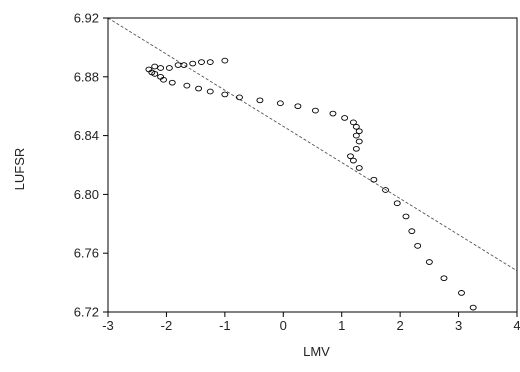 This screenshot has height=372, width=520. What do you see at coordinates (86, 253) in the screenshot?
I see `y-tick-label: 6.76` at bounding box center [86, 253].